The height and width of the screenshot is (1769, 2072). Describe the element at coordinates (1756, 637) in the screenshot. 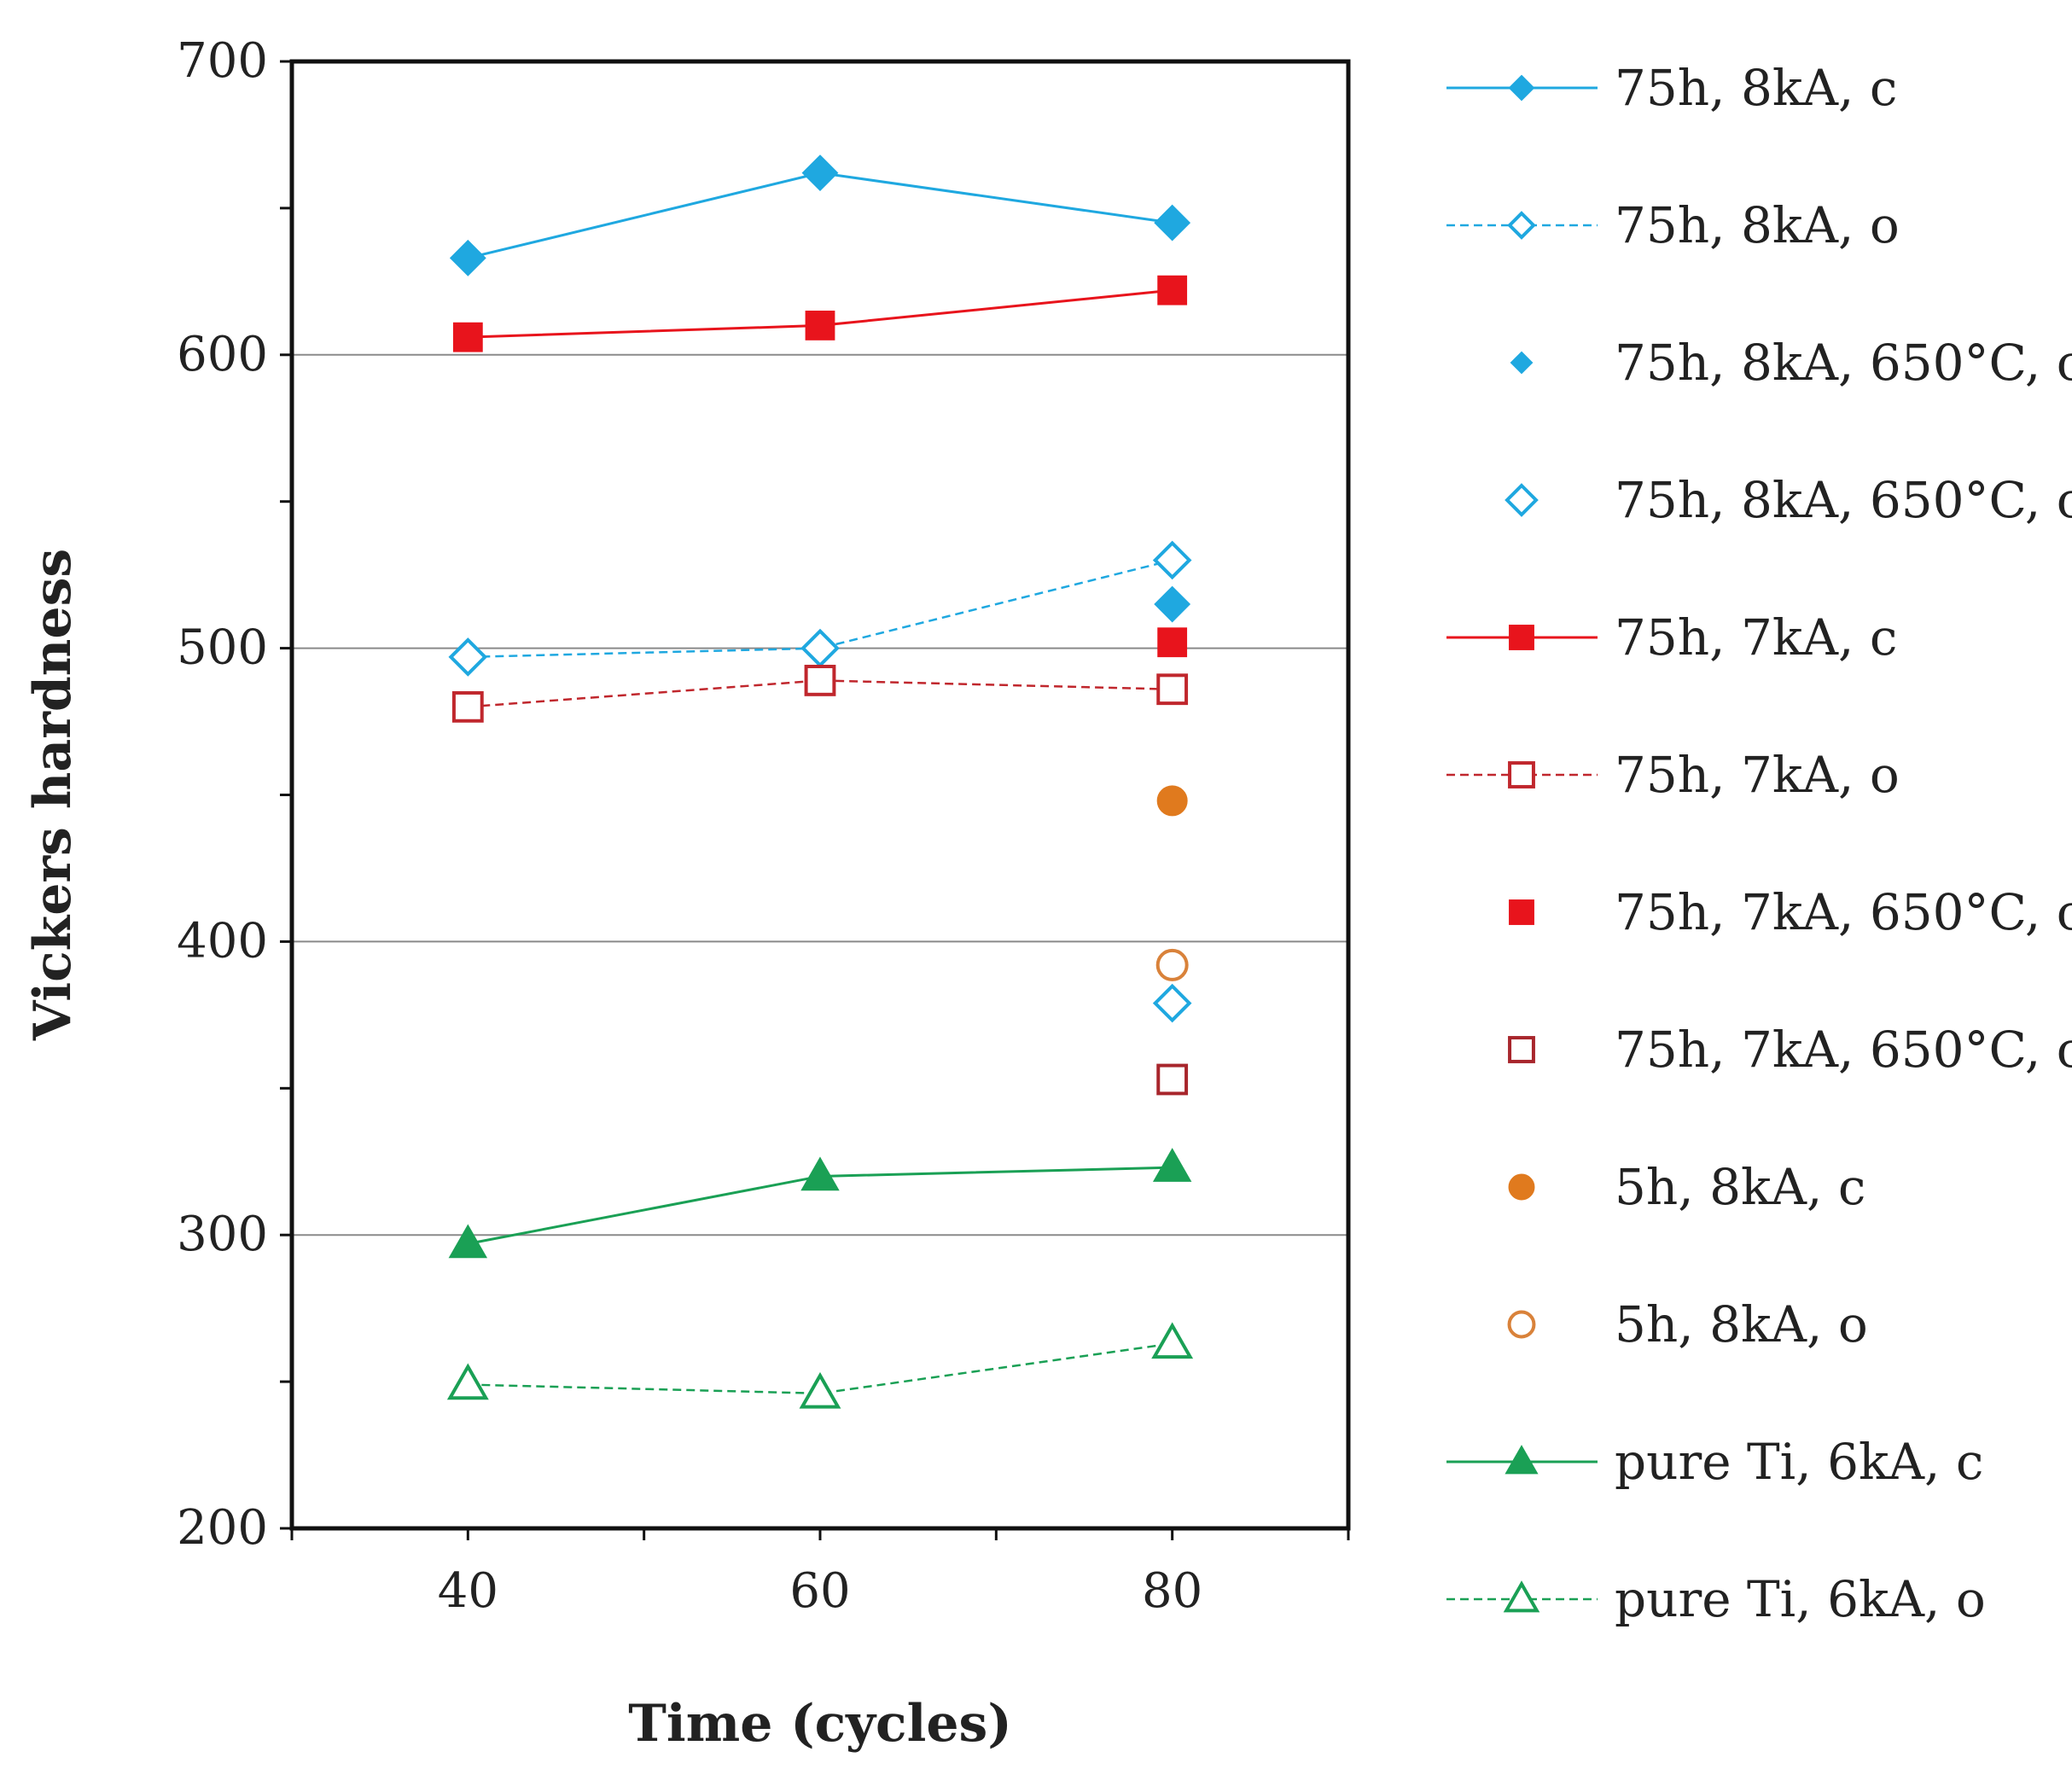

I see `legend-label: 75h, 7kA, c` at that location.